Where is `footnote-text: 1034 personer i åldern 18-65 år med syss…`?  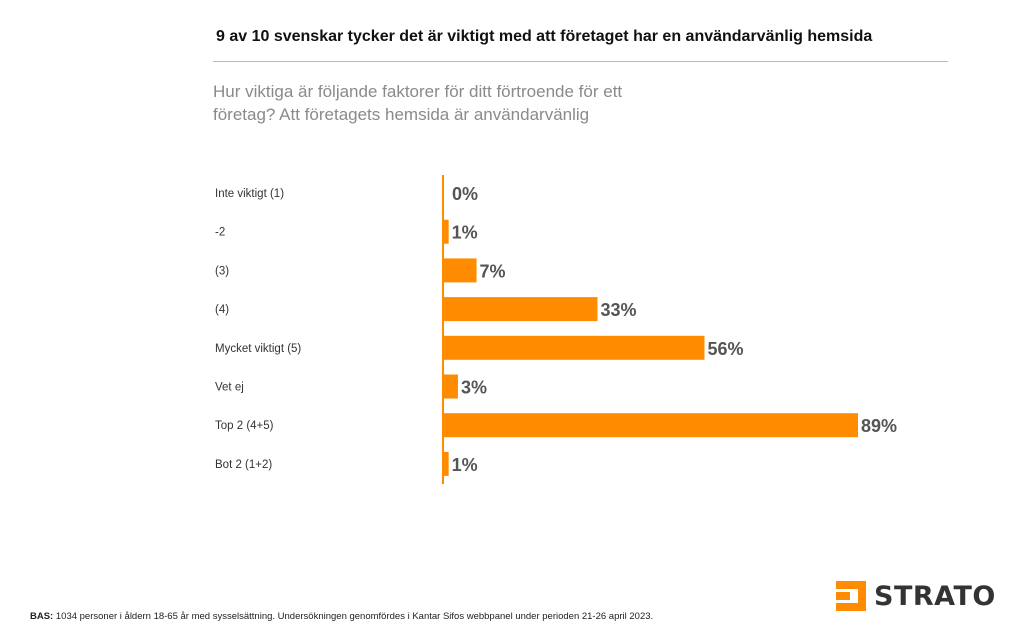 footnote-text: 1034 personer i åldern 18-65 år med syss… is located at coordinates (353, 616).